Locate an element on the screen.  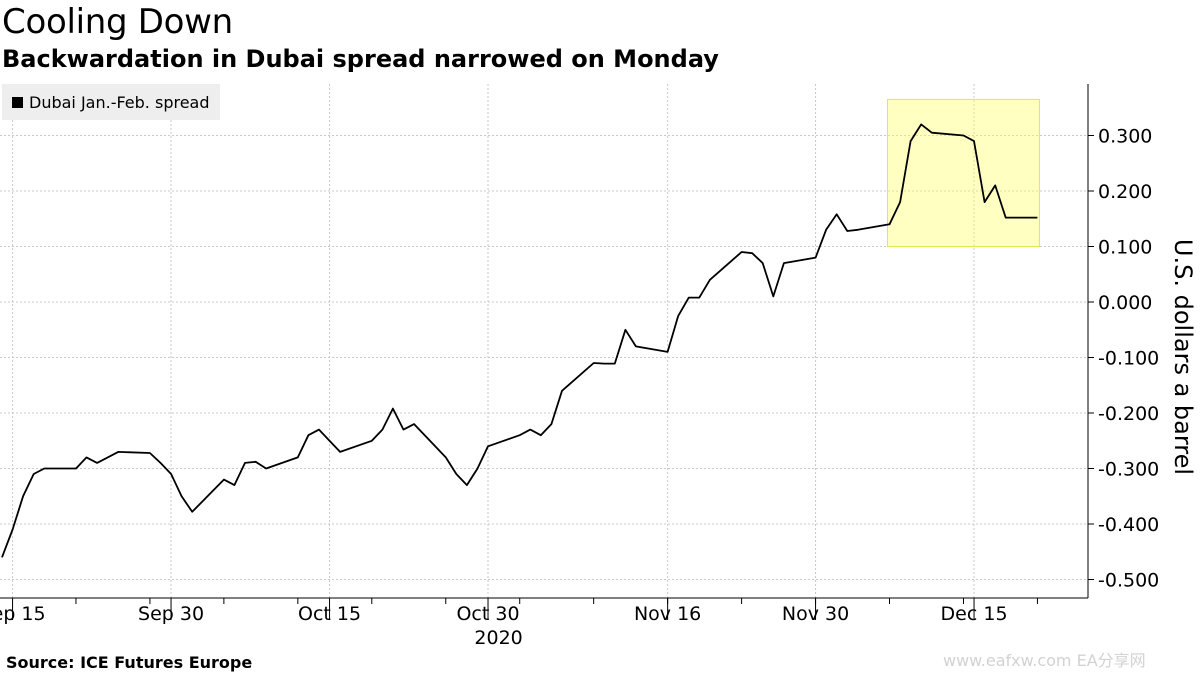
x-tick-label: Nov 30 is located at coordinates (815, 614).